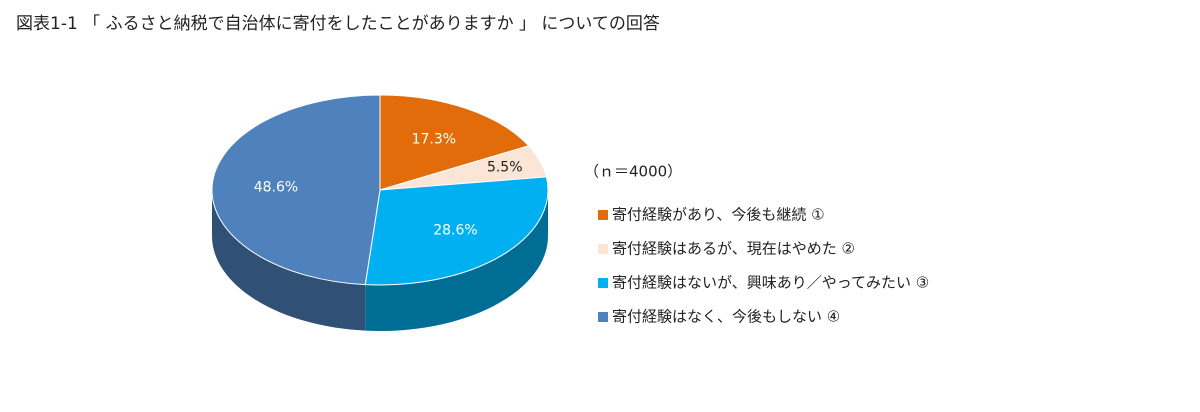  I want to click on legend-label: 寄付経験はないが、興味あり／やってみたい ③, so click(770, 283).